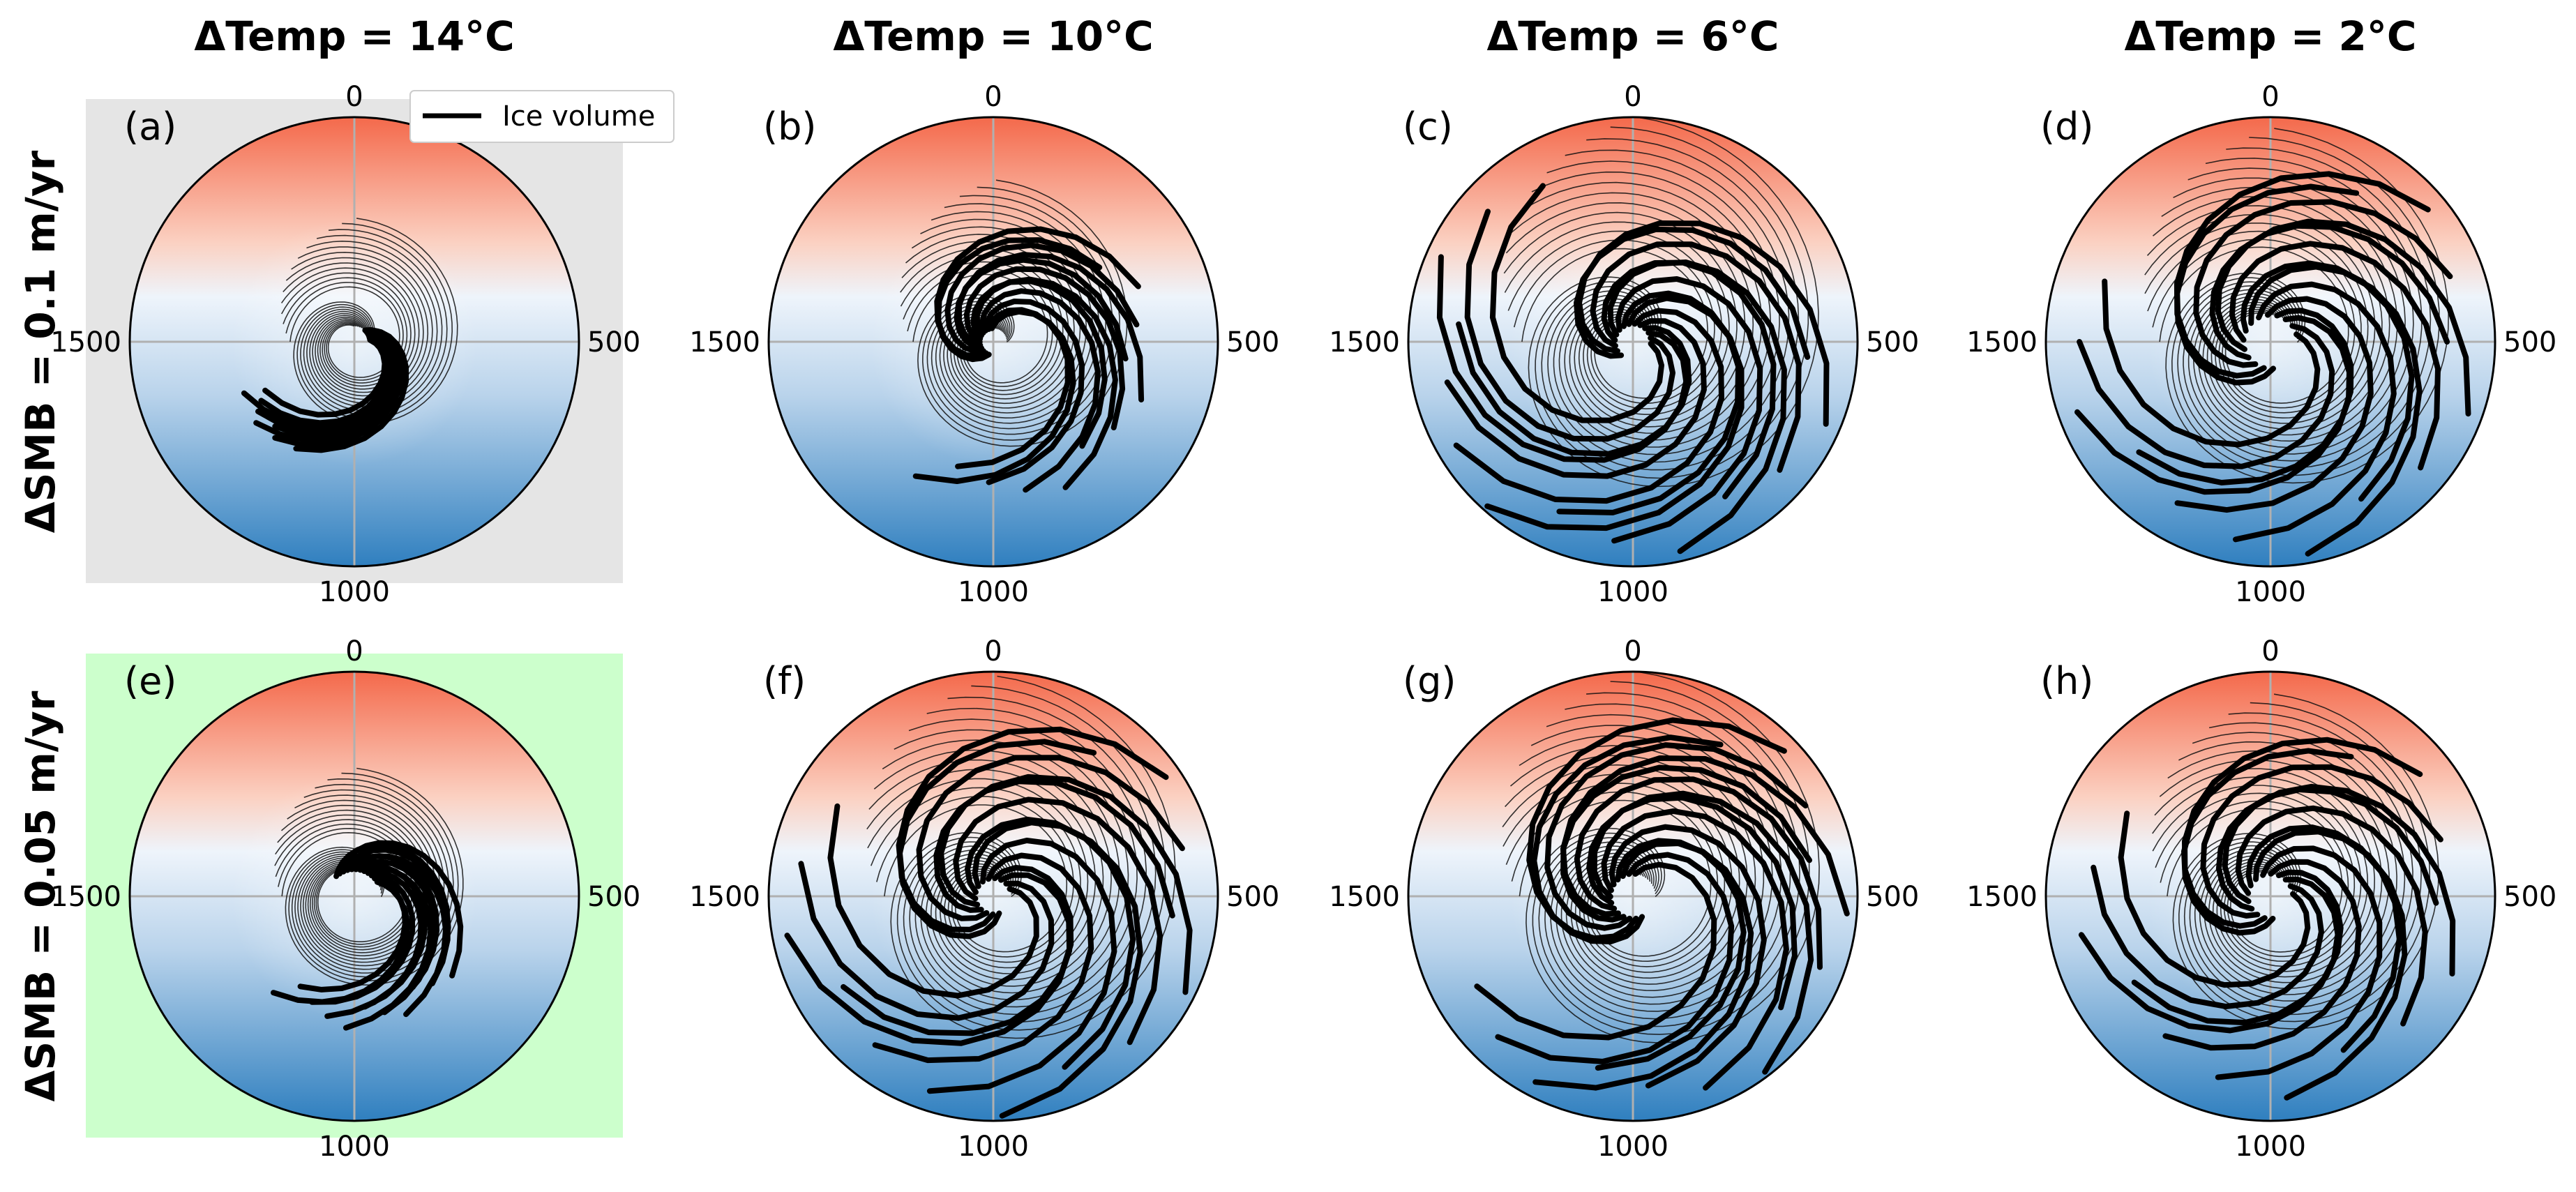 The image size is (2576, 1192). I want to click on column-title-4: ΔTemp = 2°C, so click(2271, 36).